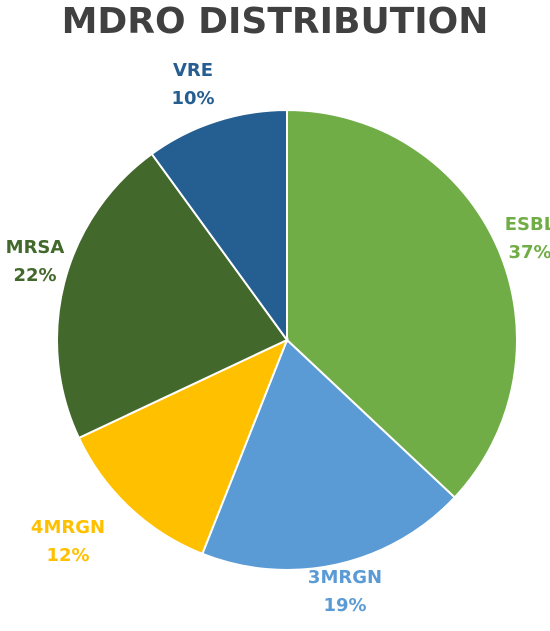  I want to click on slice-percent-esbl: 37%, so click(529, 252).